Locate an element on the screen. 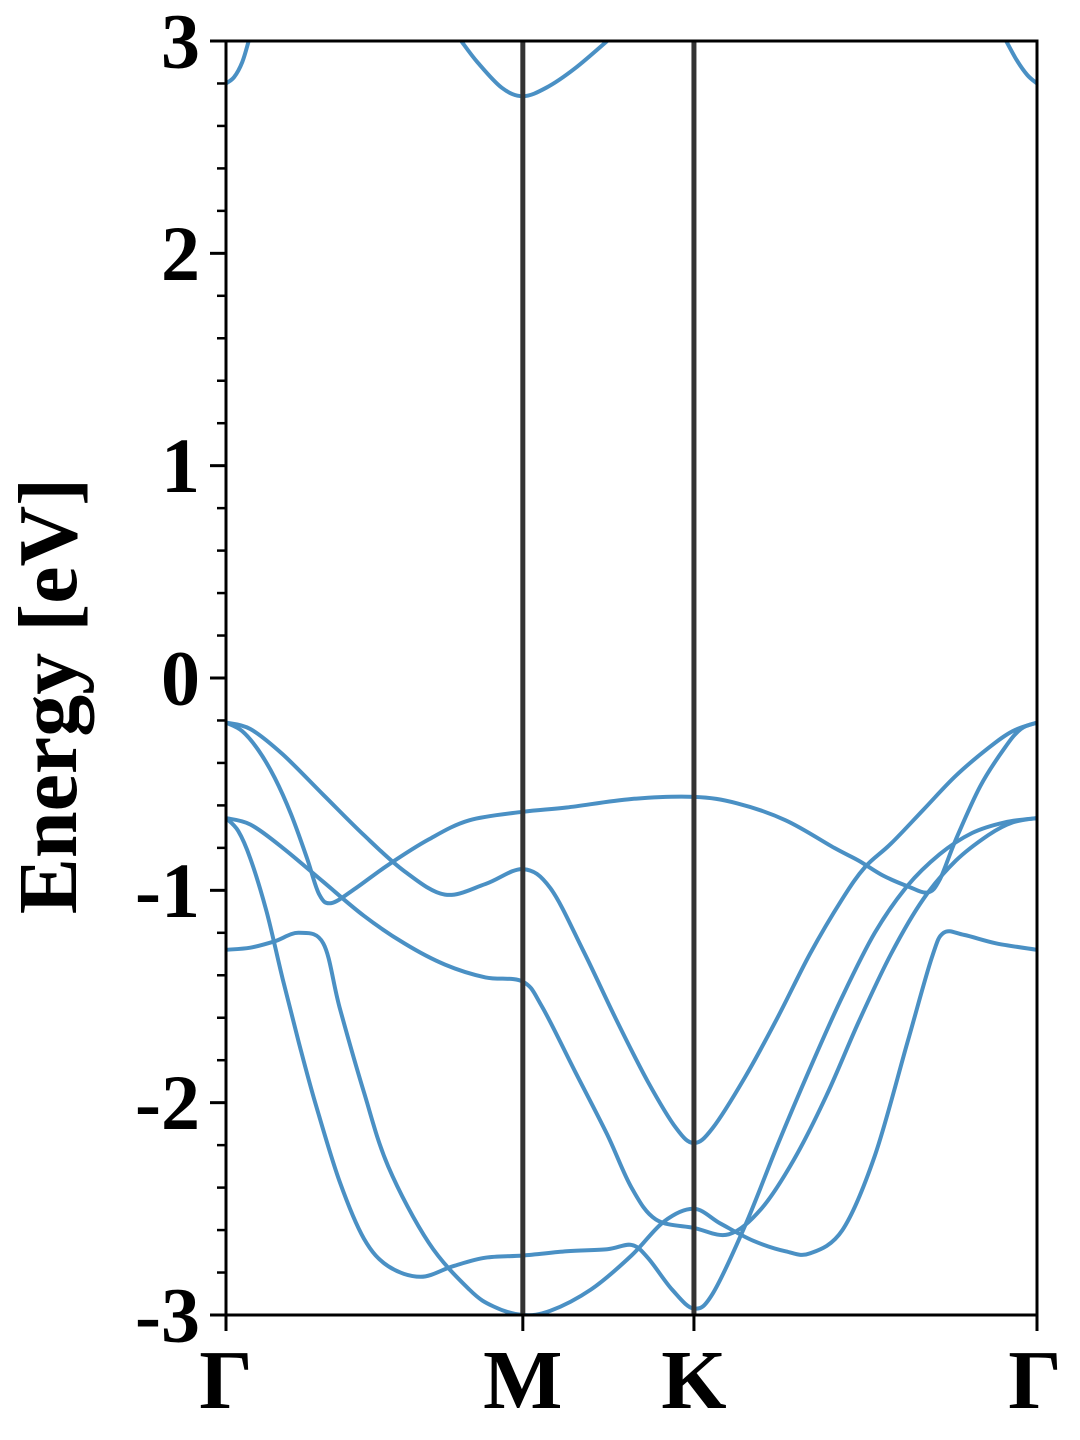  y-tick-labels: 3 2 1 0 -1 -2 -3 is located at coordinates (167, 679).